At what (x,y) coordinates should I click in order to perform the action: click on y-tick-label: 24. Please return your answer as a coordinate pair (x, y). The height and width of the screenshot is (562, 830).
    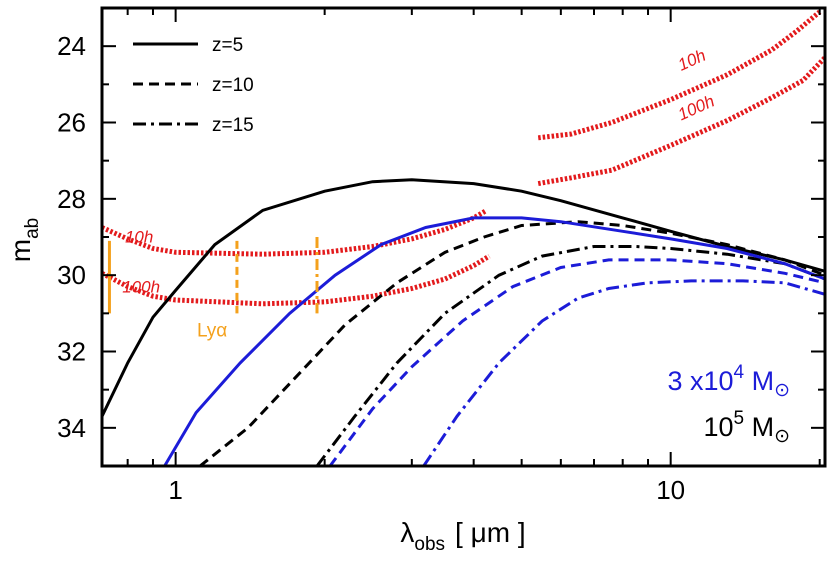
    Looking at the image, I should click on (71, 46).